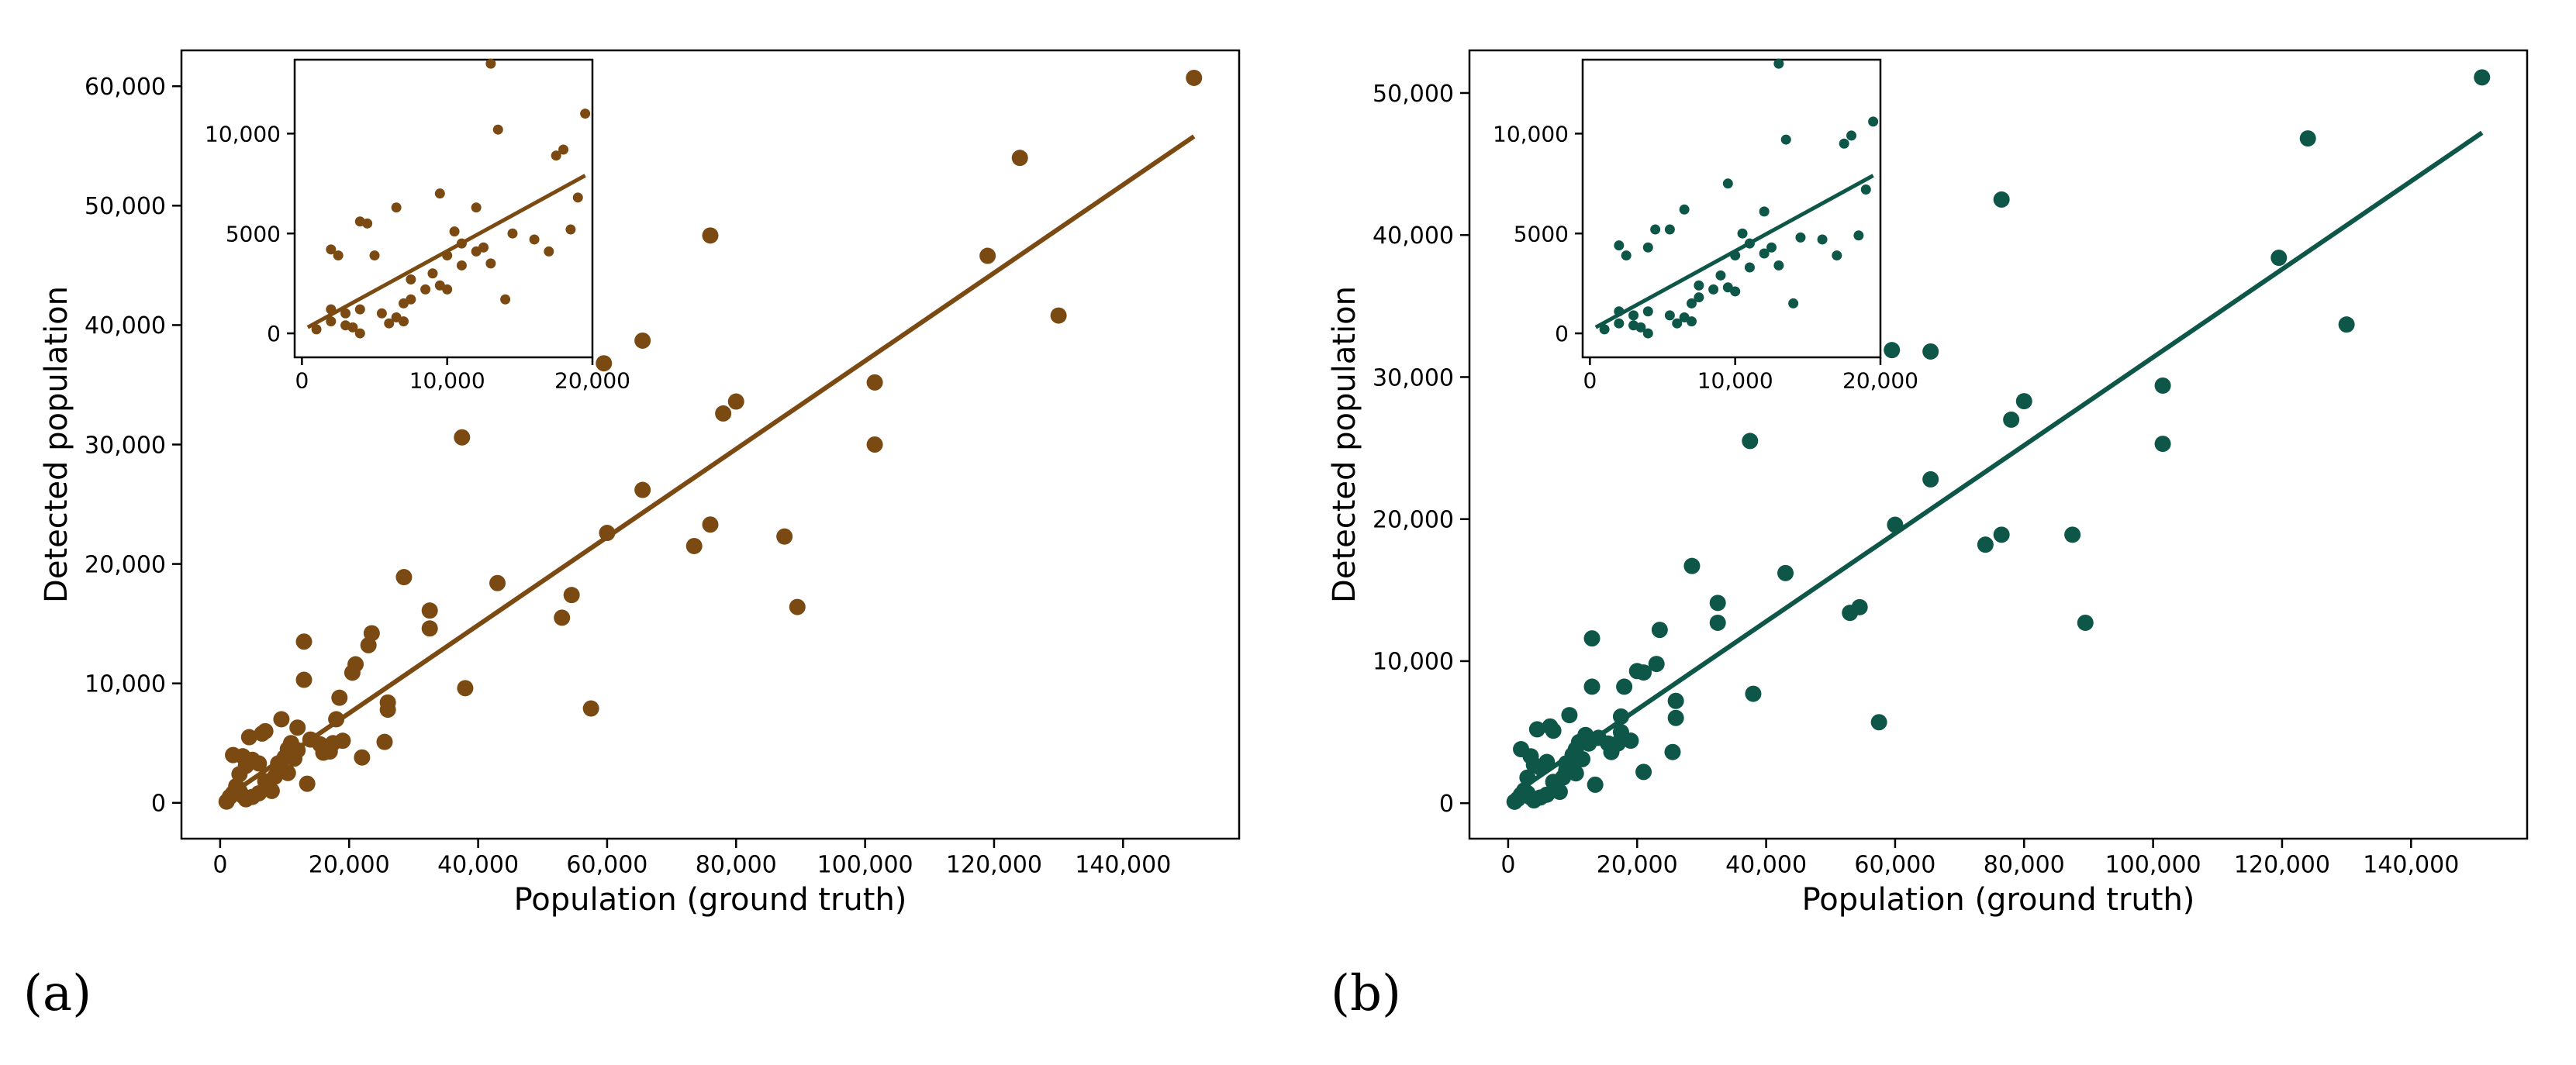 The width and height of the screenshot is (2576, 1065). Describe the element at coordinates (1735, 380) in the screenshot. I see `inset-x-tick-label: 10,000` at that location.